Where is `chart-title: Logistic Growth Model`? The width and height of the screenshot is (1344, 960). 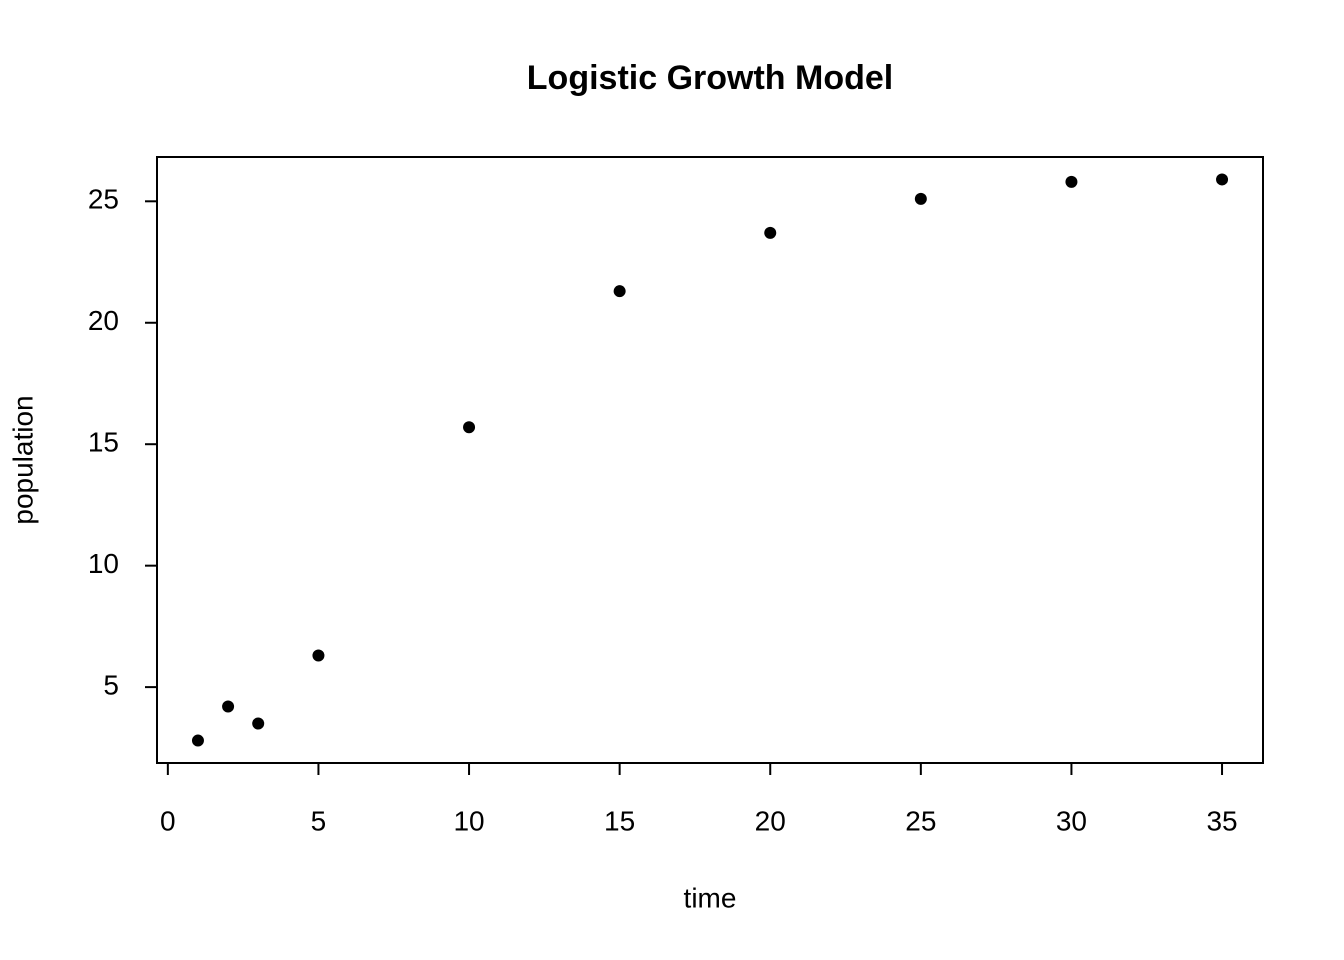 chart-title: Logistic Growth Model is located at coordinates (710, 78).